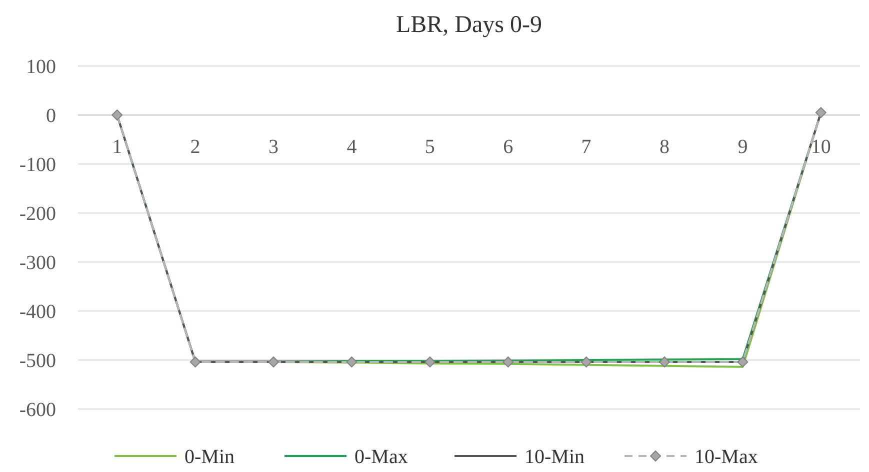 The height and width of the screenshot is (472, 869). Describe the element at coordinates (351, 147) in the screenshot. I see `x-tick-label: 4` at that location.